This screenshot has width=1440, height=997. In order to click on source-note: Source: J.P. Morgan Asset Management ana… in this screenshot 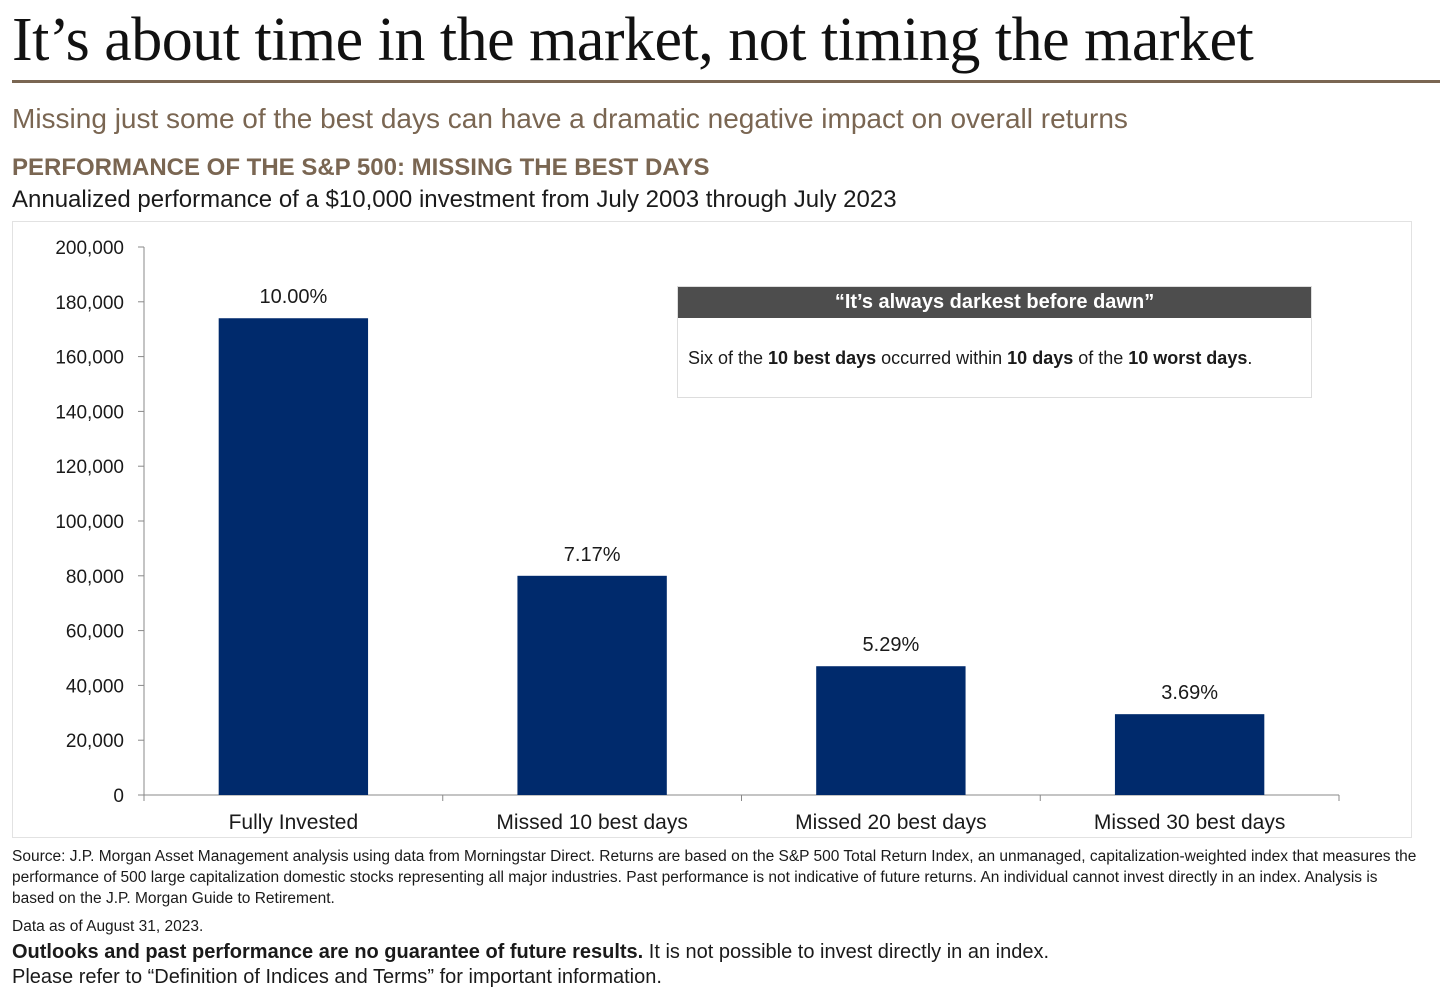, I will do `click(714, 877)`.